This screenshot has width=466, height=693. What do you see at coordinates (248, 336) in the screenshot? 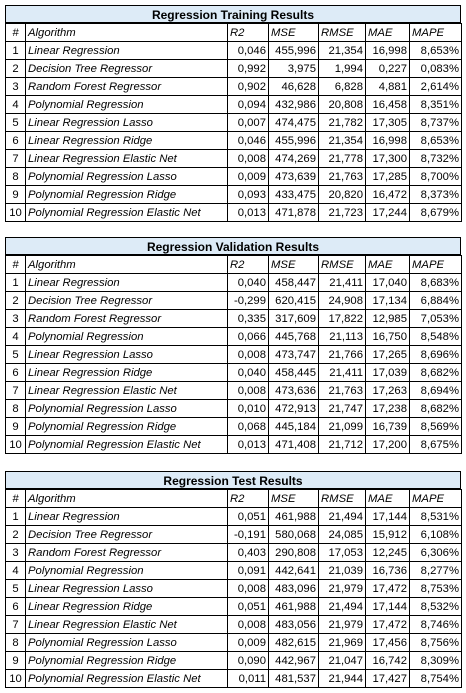
I see `cell-r2: 0,066` at bounding box center [248, 336].